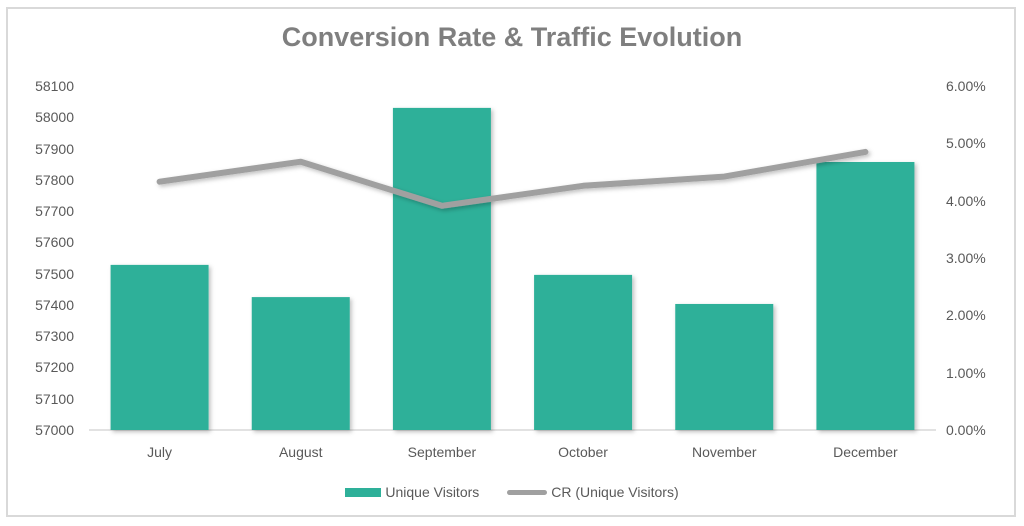 This screenshot has width=1024, height=526. I want to click on x-axis-tick: October, so click(583, 452).